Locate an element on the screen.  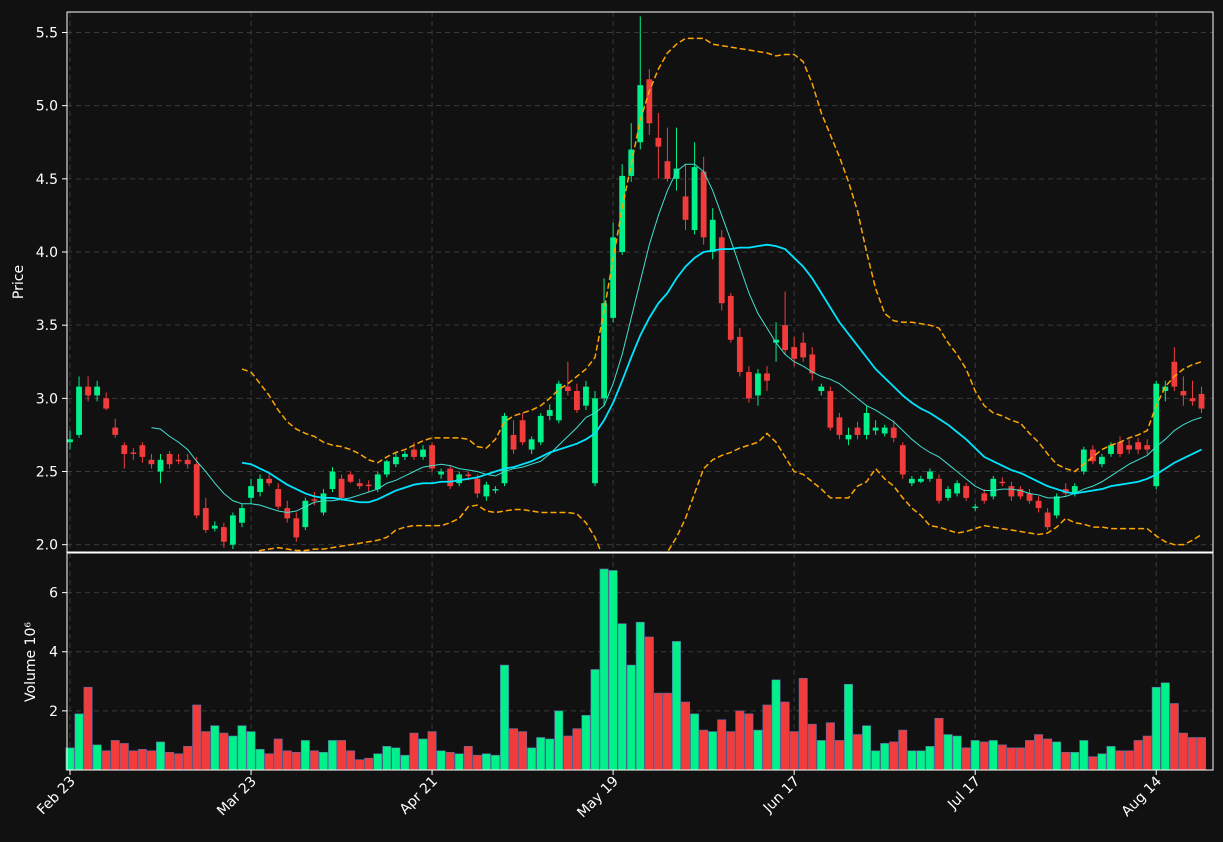
y-tick-label: 3.0 is located at coordinates (47, 399).